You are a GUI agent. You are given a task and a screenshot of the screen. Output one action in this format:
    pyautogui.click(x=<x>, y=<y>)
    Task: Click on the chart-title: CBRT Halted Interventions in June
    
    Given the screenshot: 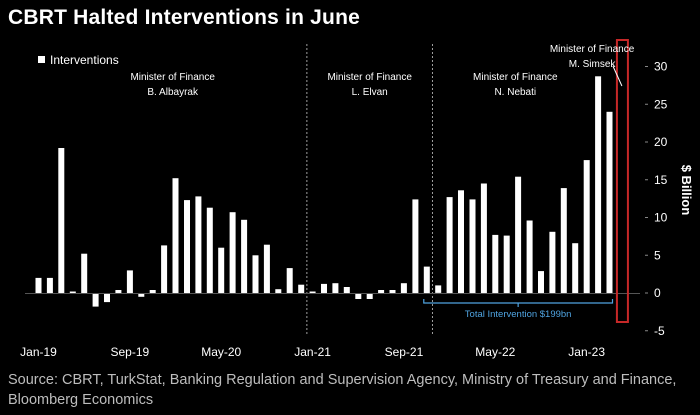 What is the action you would take?
    pyautogui.click(x=184, y=17)
    